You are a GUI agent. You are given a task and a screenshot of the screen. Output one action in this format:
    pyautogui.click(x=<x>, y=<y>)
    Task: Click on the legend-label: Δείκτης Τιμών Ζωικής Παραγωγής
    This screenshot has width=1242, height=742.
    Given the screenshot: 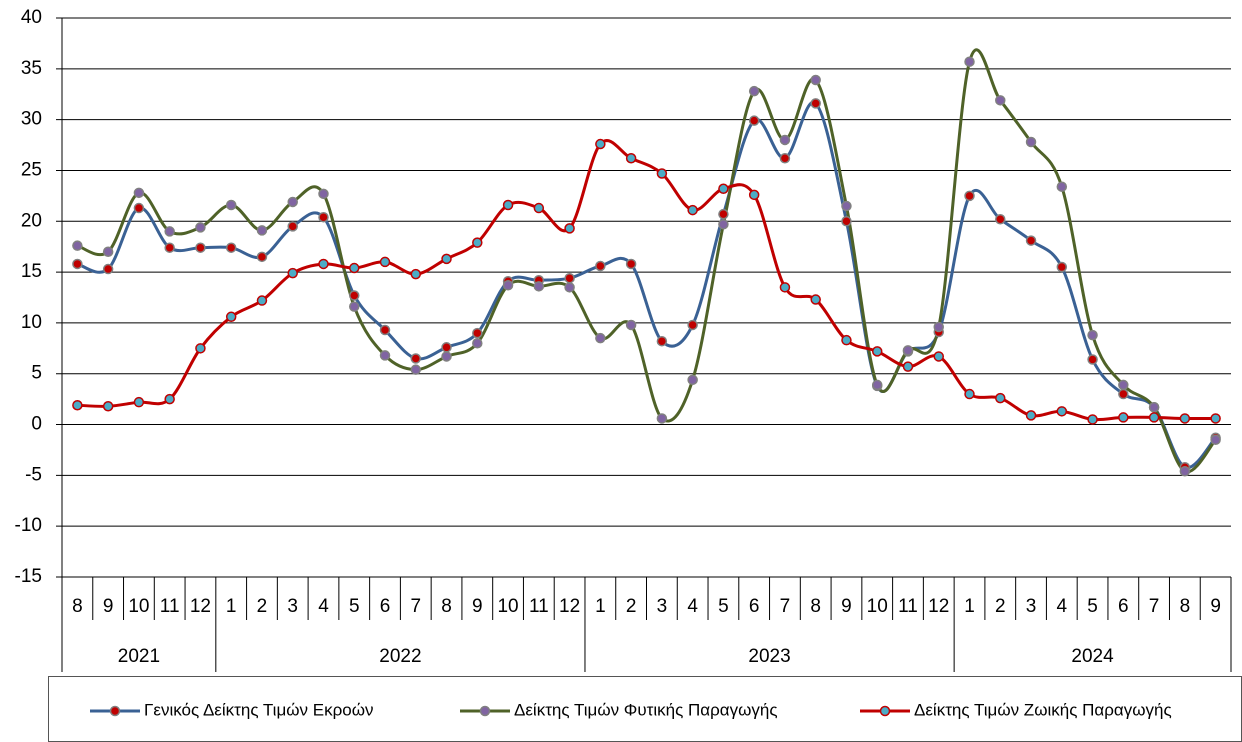 What is the action you would take?
    pyautogui.click(x=1043, y=709)
    